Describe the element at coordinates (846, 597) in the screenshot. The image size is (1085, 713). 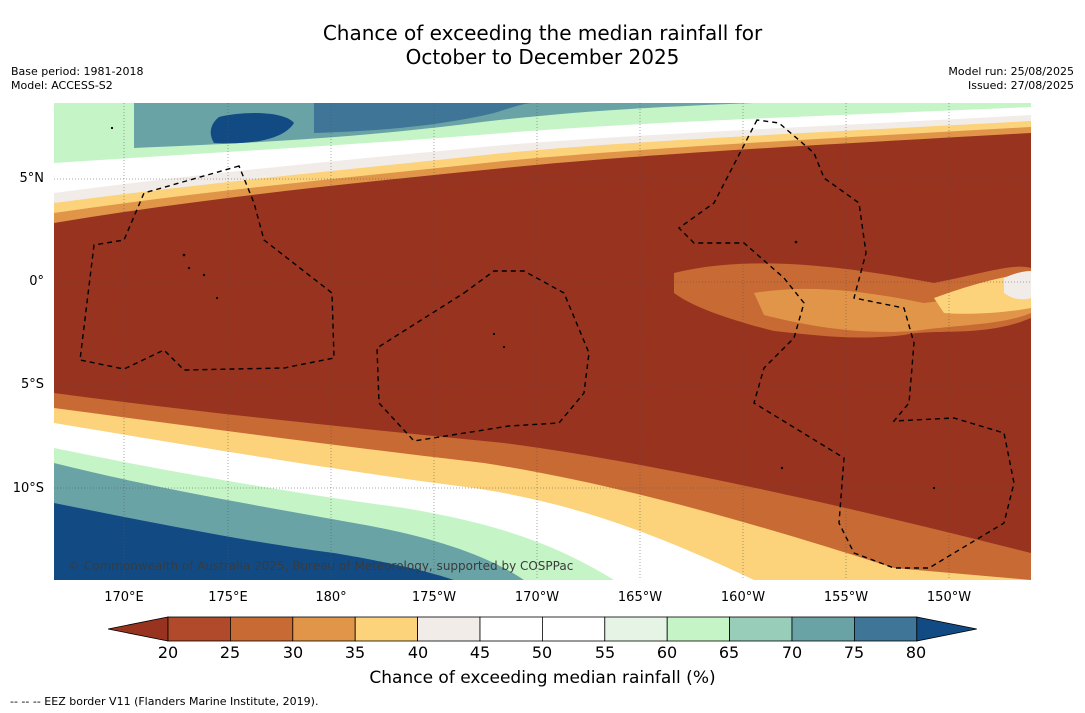
I see `lon-label-155w: 155°W` at that location.